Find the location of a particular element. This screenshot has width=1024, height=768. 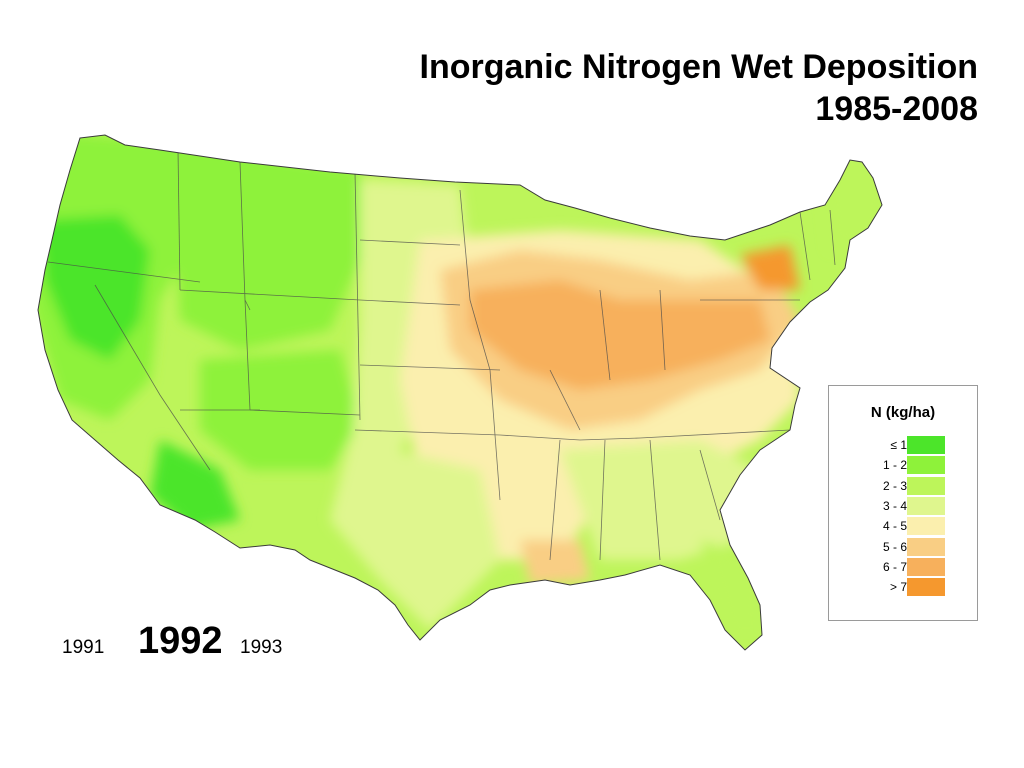

legend-item-label: 1 - 2 is located at coordinates (894, 465).